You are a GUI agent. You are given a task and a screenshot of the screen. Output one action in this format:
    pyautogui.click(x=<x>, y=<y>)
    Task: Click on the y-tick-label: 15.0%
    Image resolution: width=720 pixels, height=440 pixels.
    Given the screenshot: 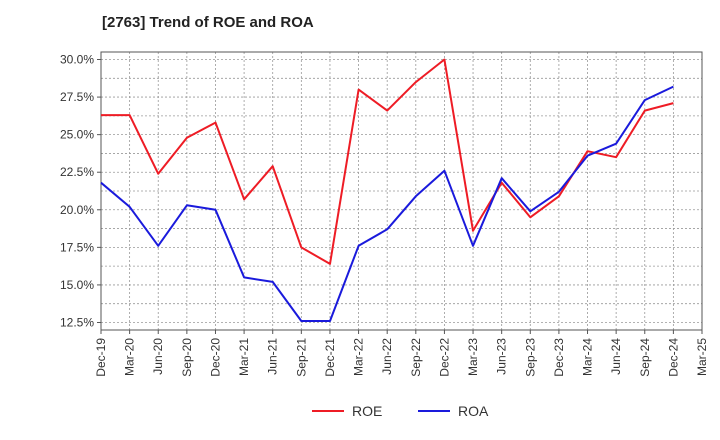 What is the action you would take?
    pyautogui.click(x=77, y=285)
    